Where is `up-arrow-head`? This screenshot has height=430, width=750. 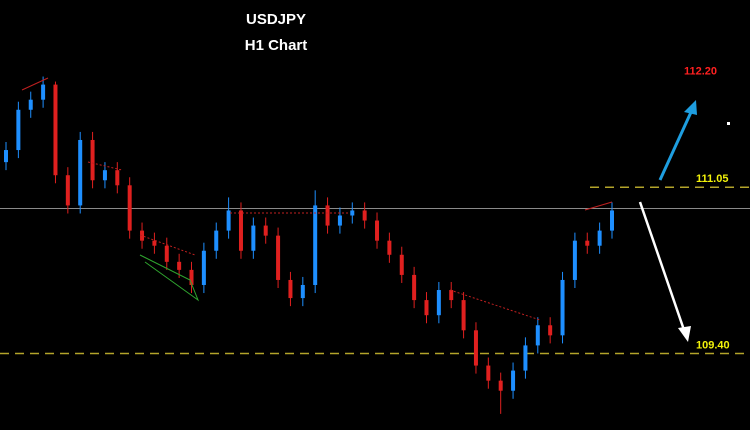
up-arrow-head is located at coordinates (690, 107).